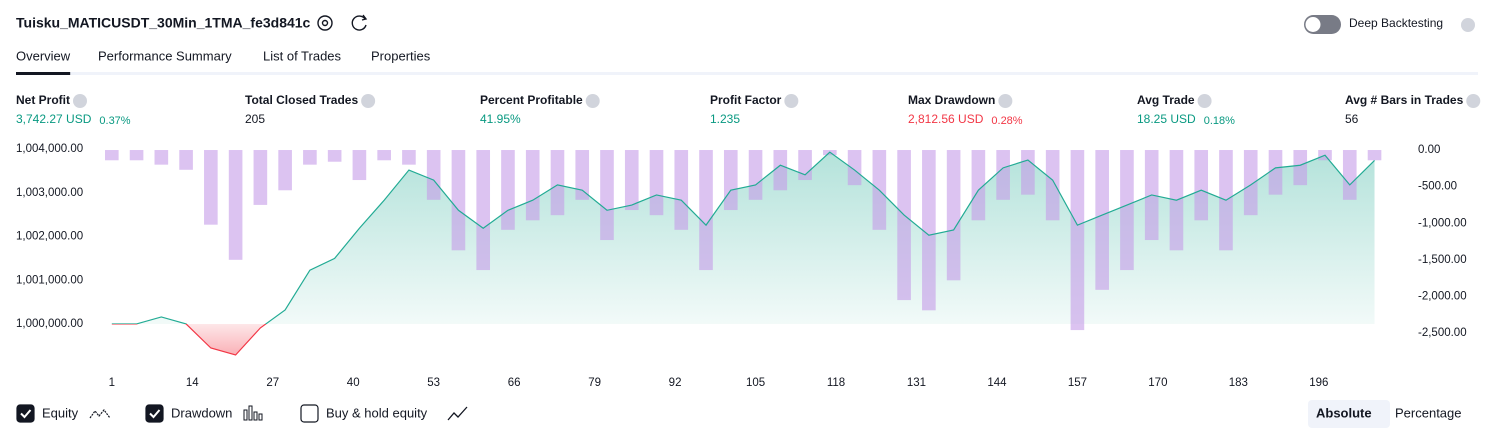 Image resolution: width=1494 pixels, height=438 pixels. Describe the element at coordinates (401, 55) in the screenshot. I see `tab: Properties` at that location.